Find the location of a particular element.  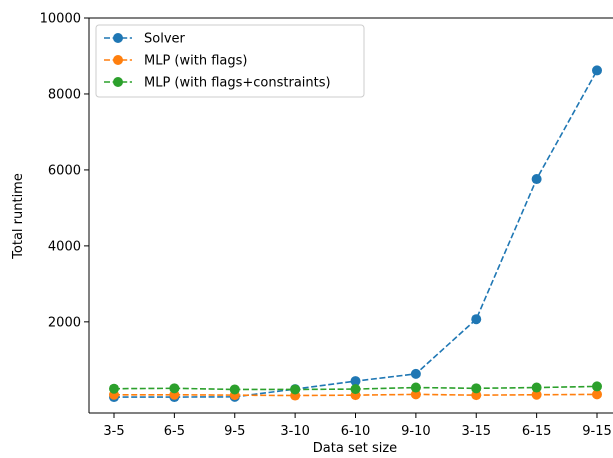

legend-item: MLP (with flags) is located at coordinates (175, 61).